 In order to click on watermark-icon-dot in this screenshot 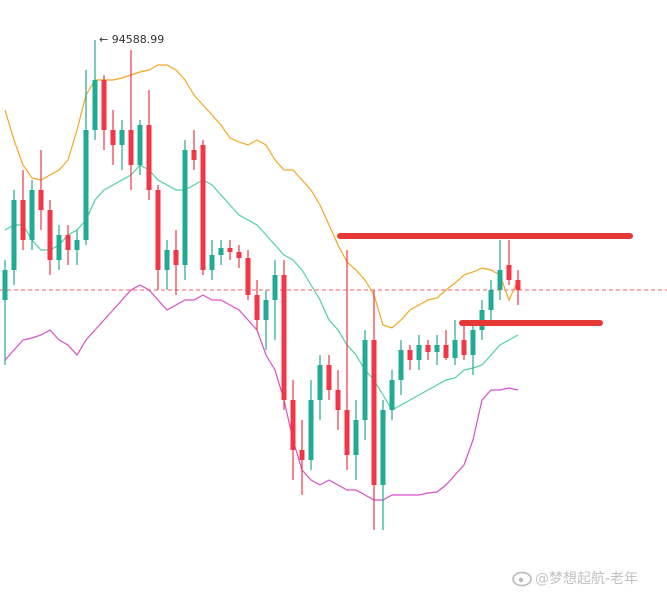, I will do `click(521, 580)`.